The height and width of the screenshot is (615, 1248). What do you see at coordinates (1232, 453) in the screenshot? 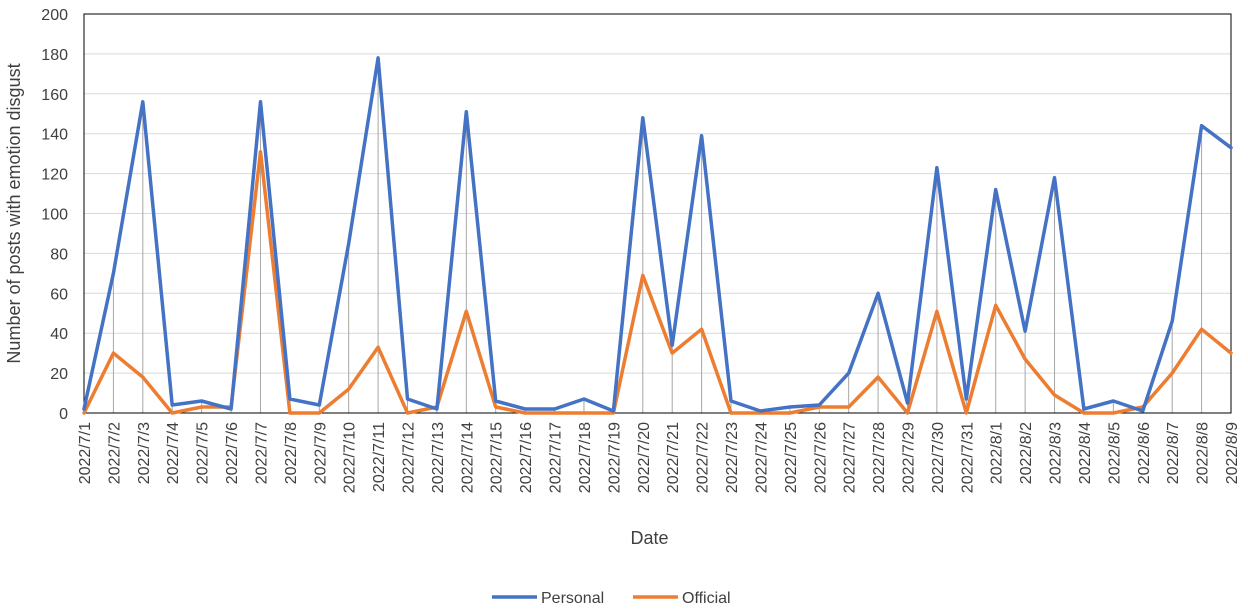
I see `x-tick-label: 2022/8/9` at bounding box center [1232, 453].